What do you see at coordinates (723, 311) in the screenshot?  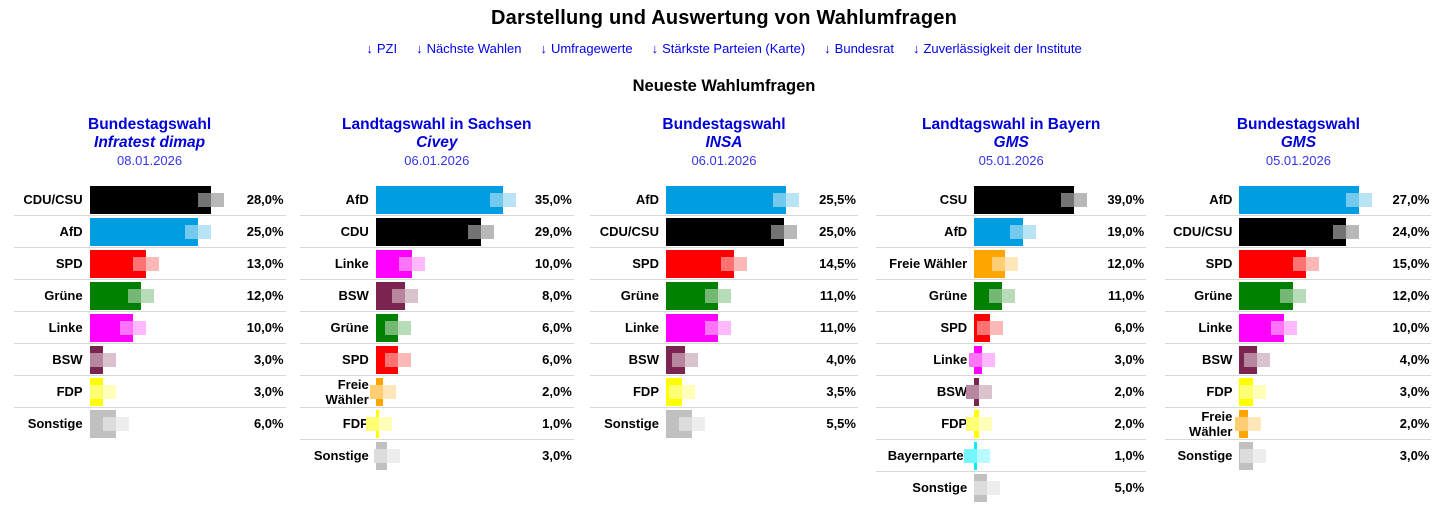 I see `poll-table: AfD 25,5% CDU/CSU 25,0% SPD 14,5% Grüne` at bounding box center [723, 311].